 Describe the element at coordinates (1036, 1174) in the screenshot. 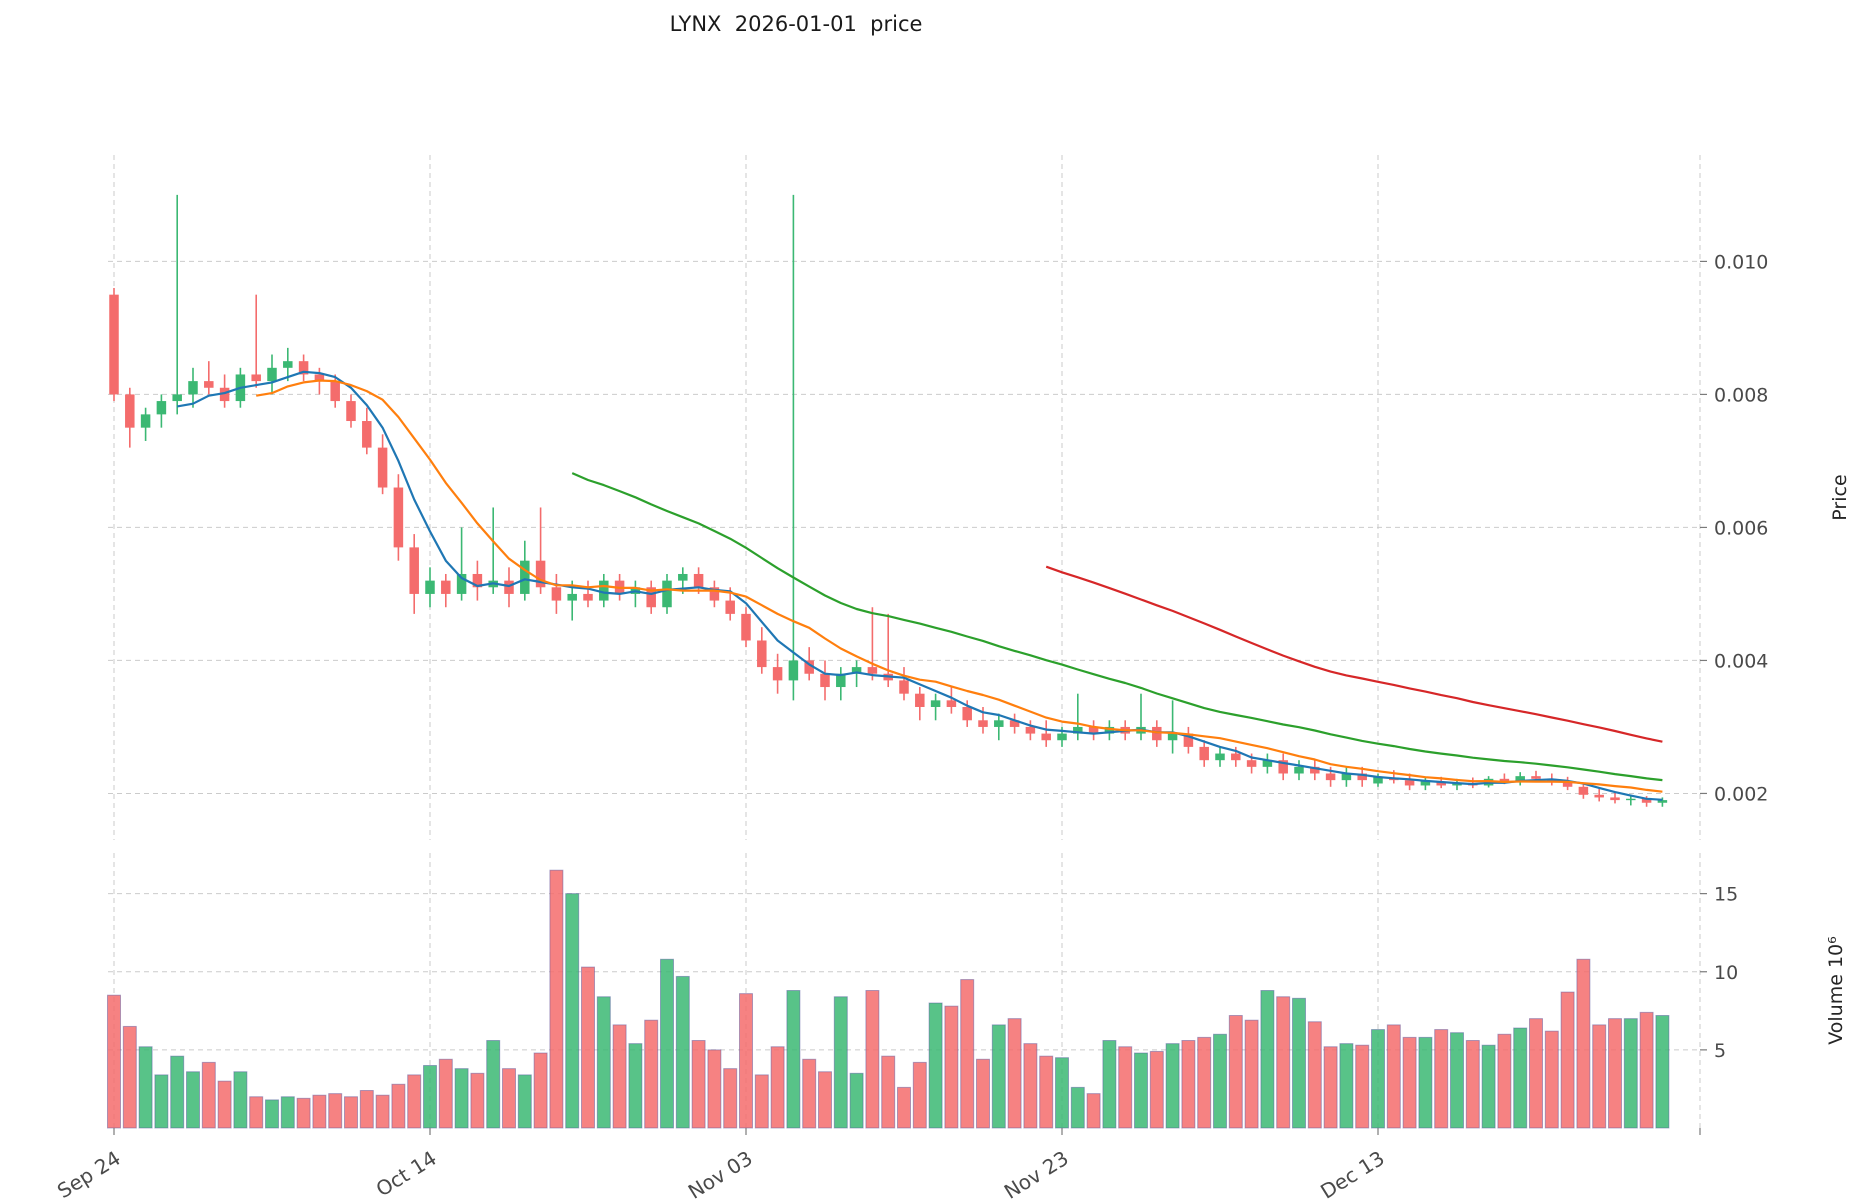

I see `x-tick-label: Nov 23` at that location.